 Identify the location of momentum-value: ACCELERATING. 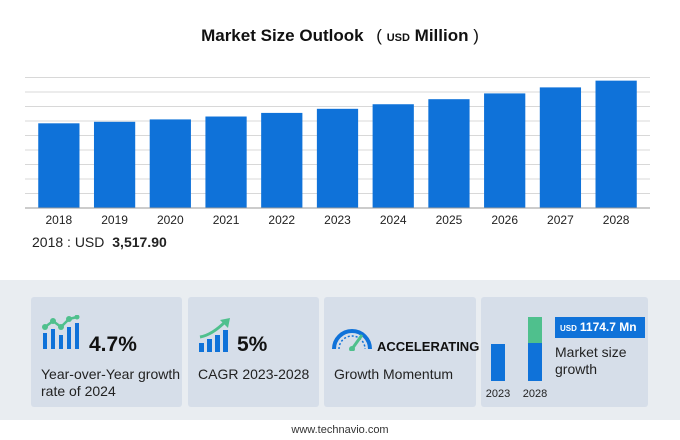
(428, 346).